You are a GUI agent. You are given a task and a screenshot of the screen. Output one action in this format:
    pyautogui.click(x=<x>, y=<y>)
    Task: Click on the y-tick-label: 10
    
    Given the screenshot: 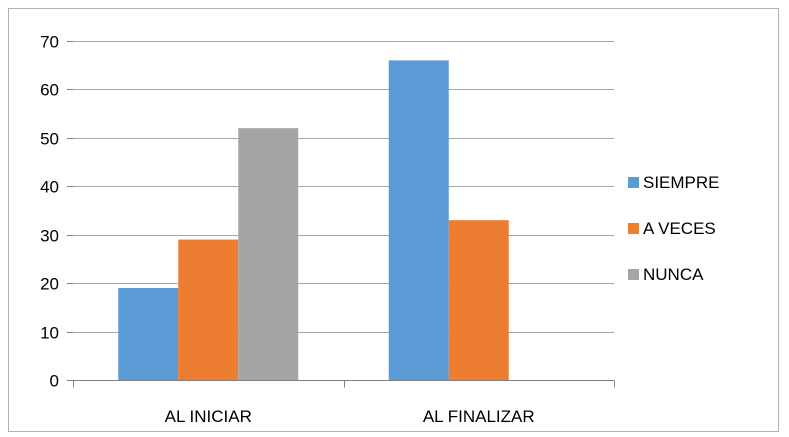 What is the action you would take?
    pyautogui.click(x=49, y=333)
    